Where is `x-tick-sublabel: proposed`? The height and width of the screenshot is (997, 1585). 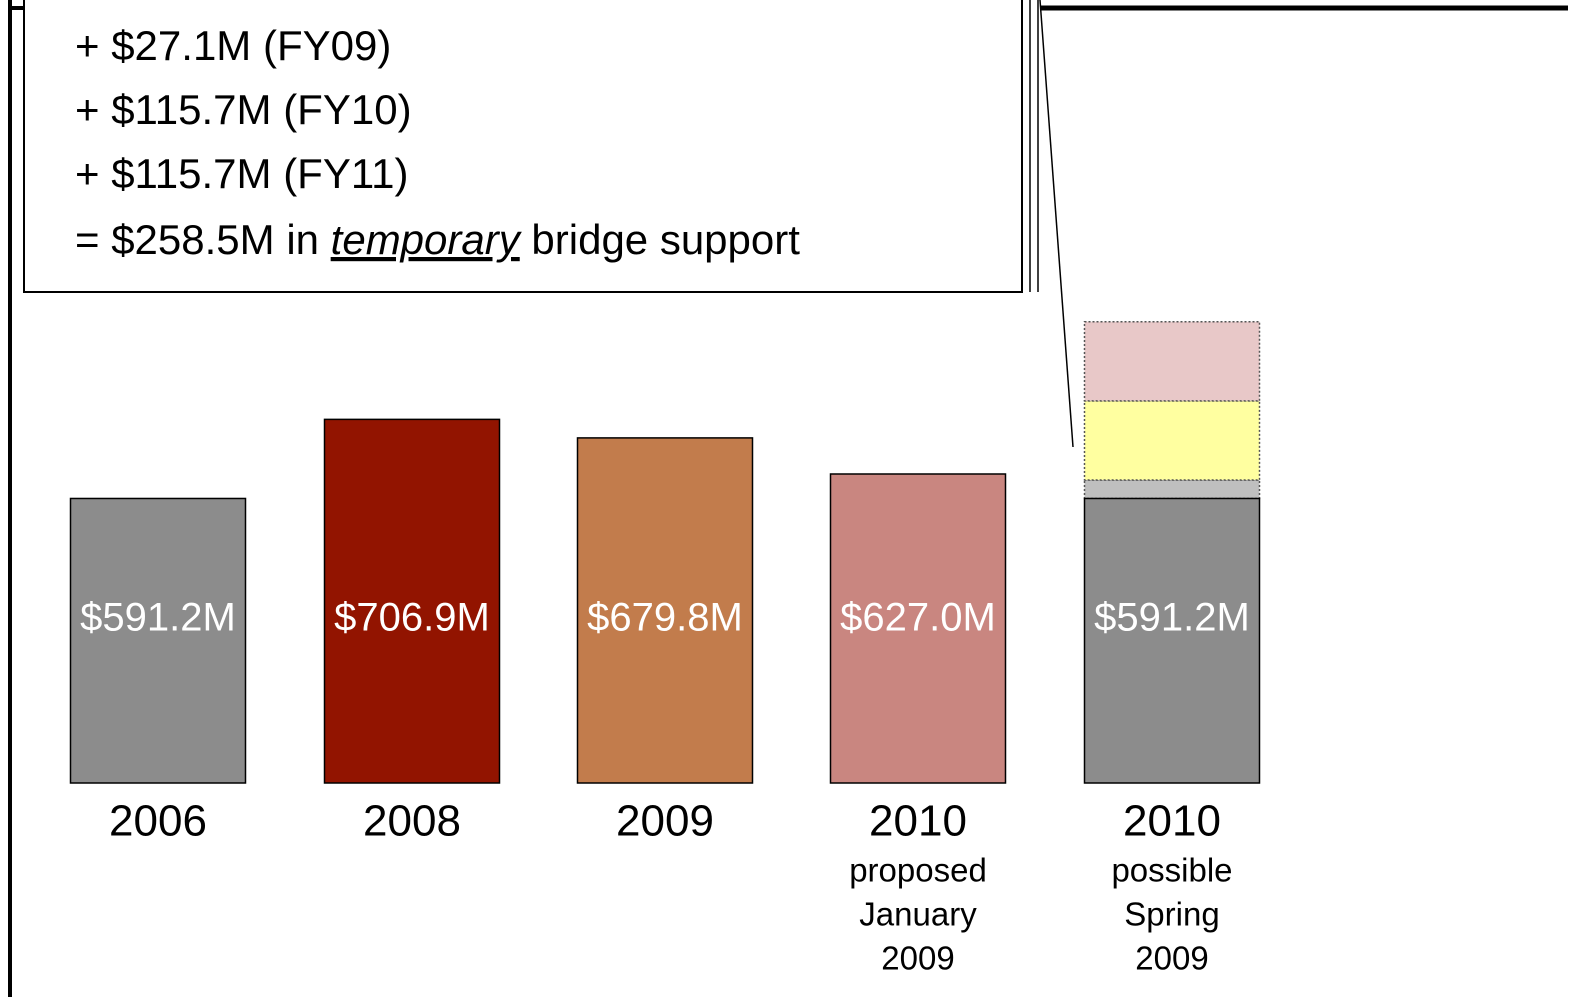
x-tick-sublabel: proposed is located at coordinates (918, 870).